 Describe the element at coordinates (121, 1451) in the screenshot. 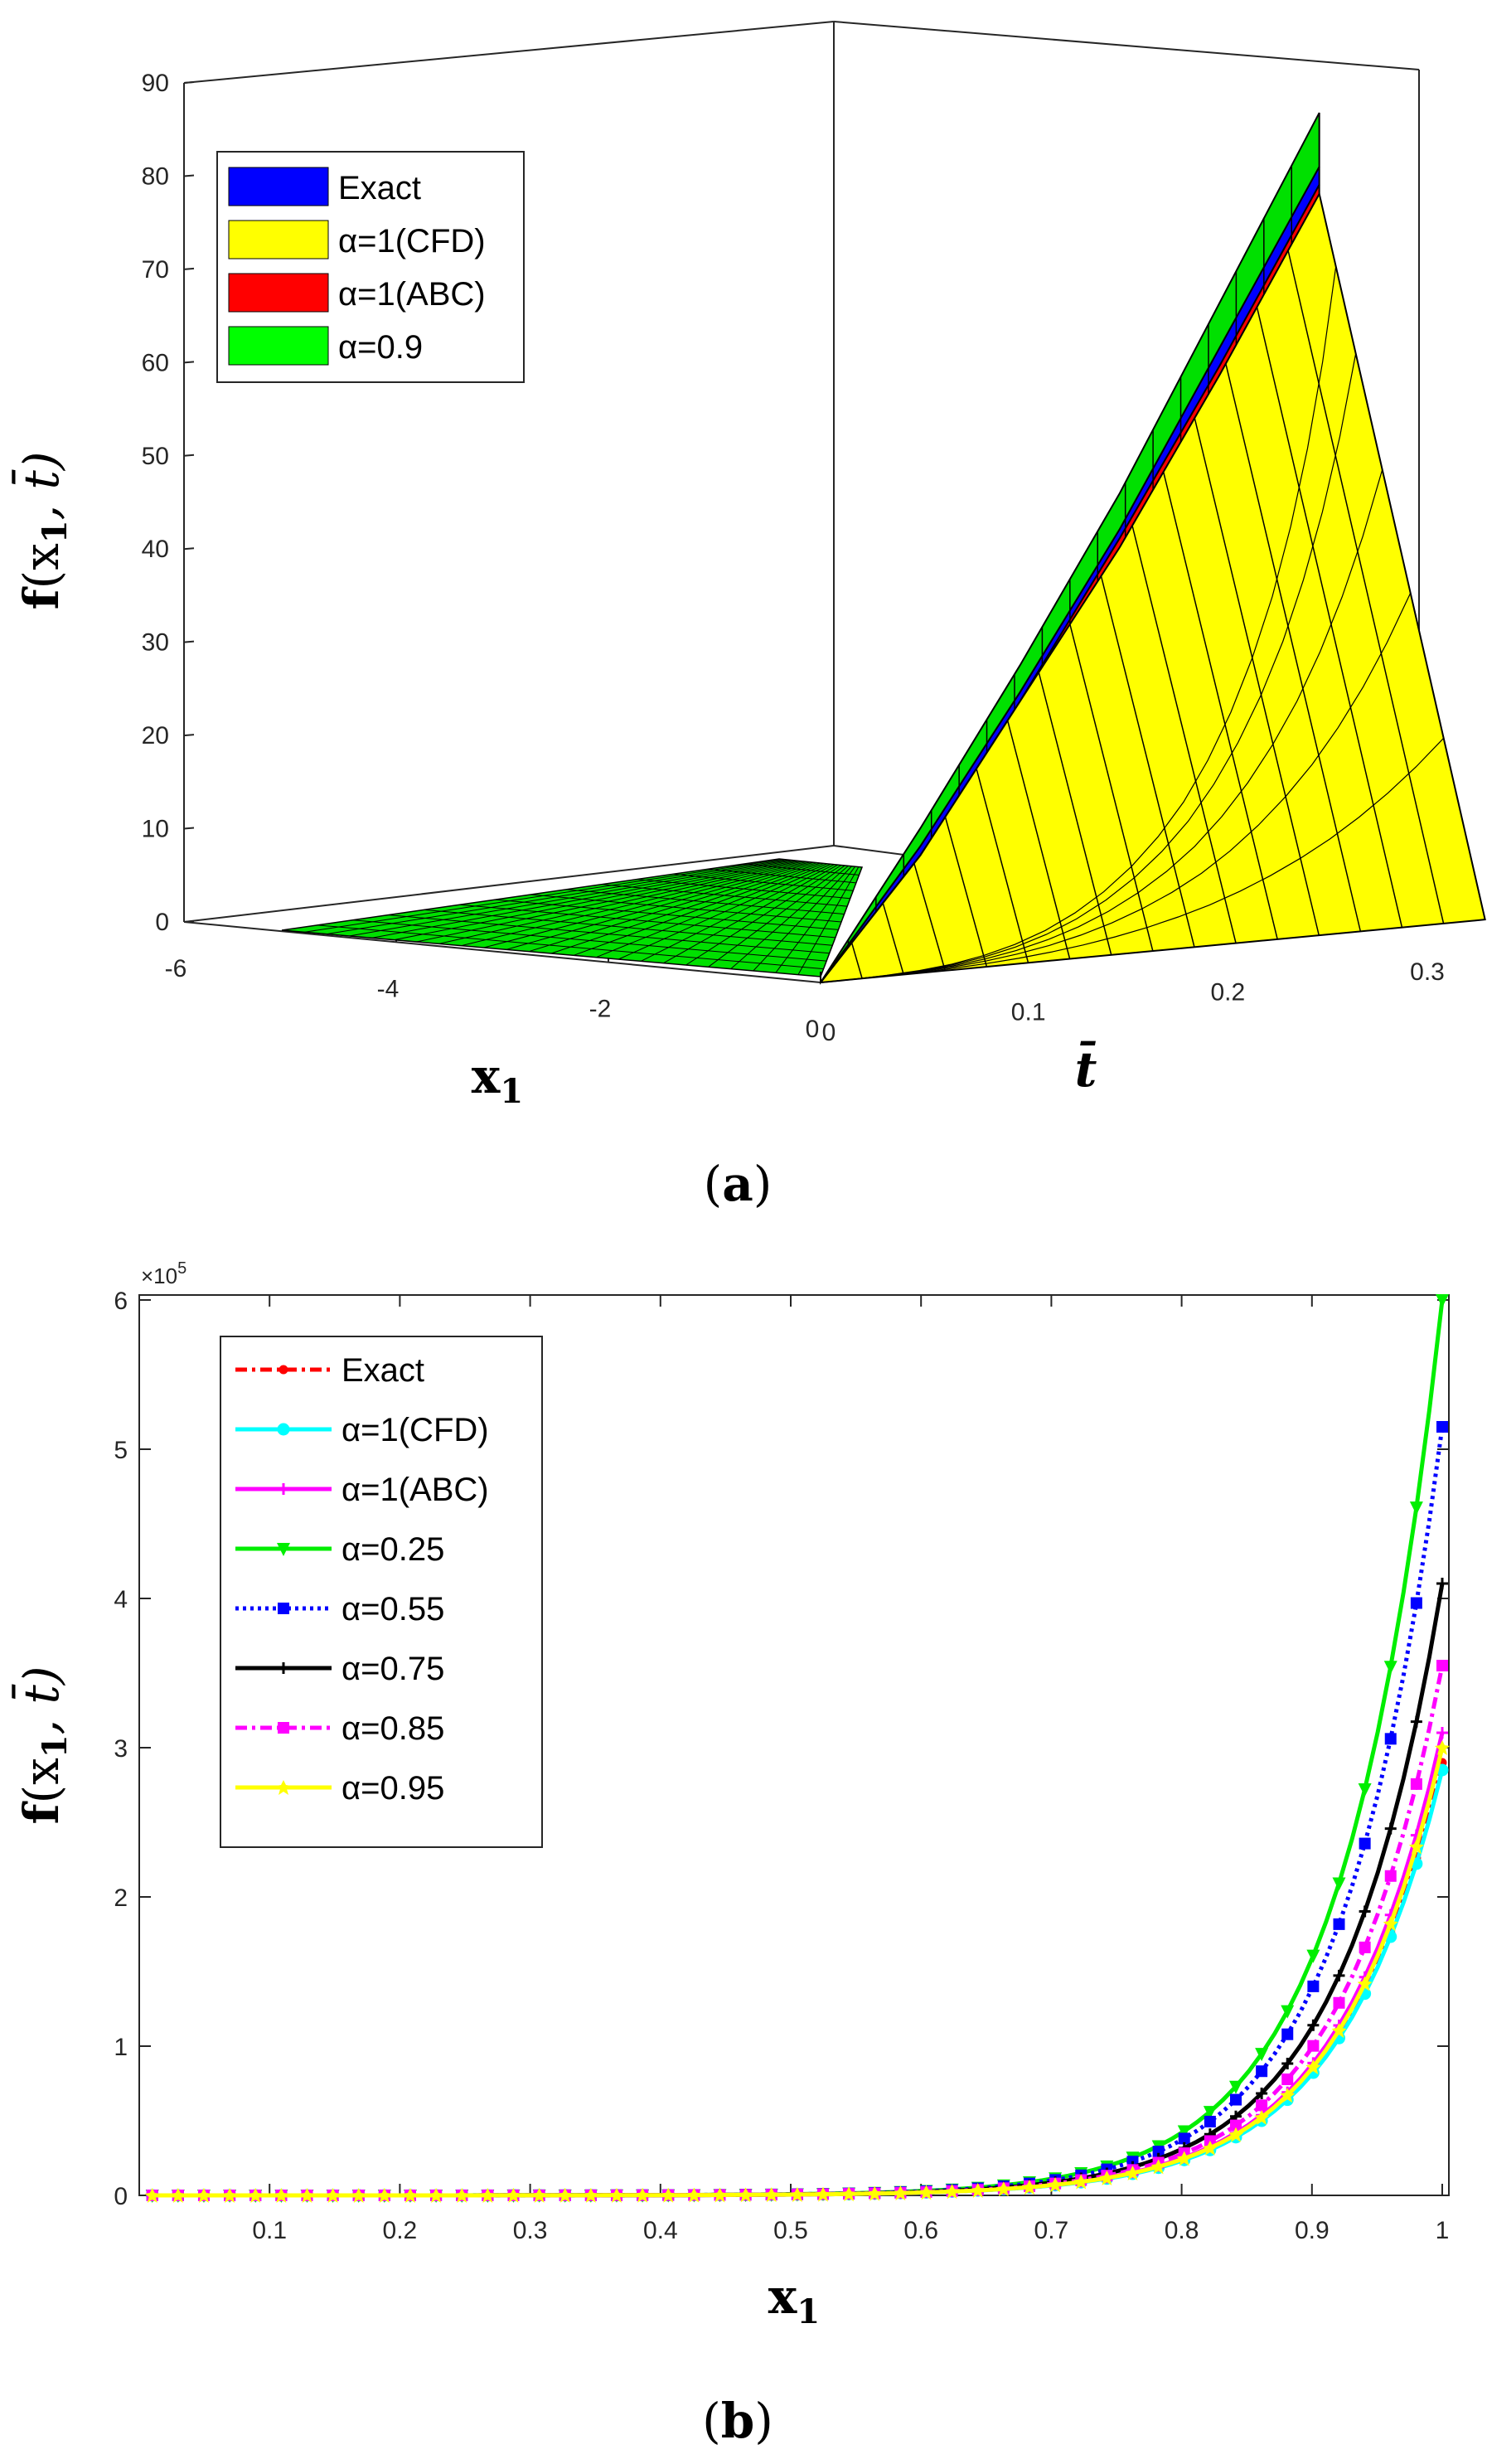

I see `y-tick-label: 5` at that location.